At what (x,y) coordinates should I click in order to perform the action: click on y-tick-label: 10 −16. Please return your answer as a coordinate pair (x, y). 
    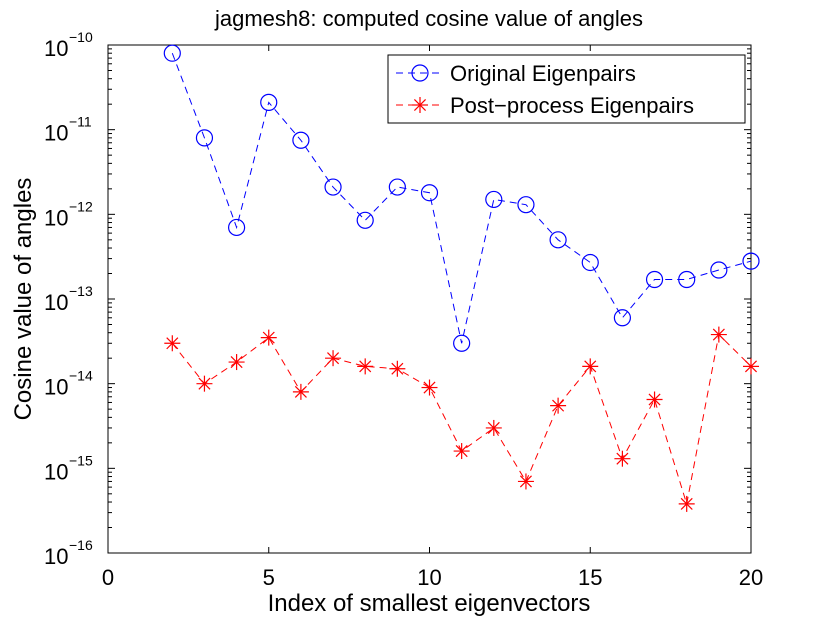
    Looking at the image, I should click on (68, 553).